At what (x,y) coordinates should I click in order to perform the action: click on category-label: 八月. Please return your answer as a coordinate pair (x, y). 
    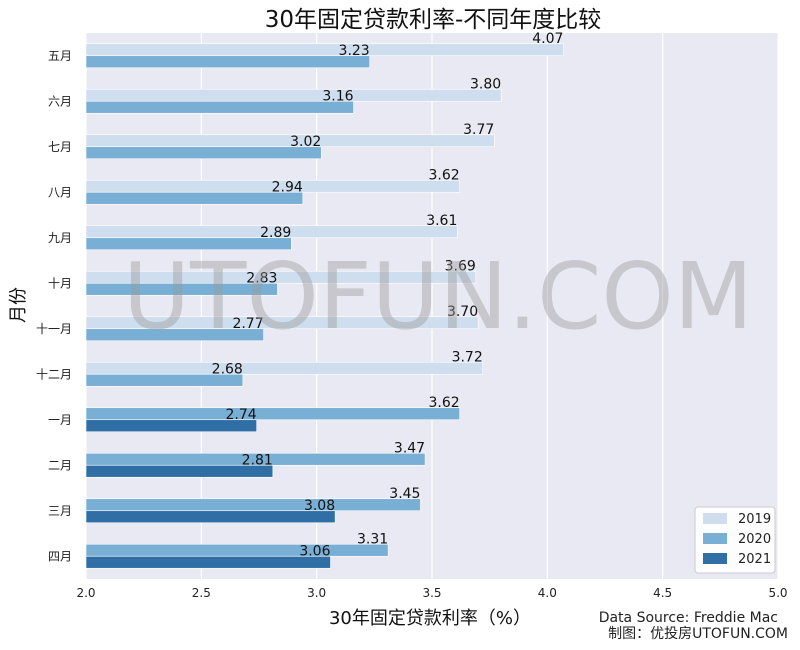
    Looking at the image, I should click on (60, 192).